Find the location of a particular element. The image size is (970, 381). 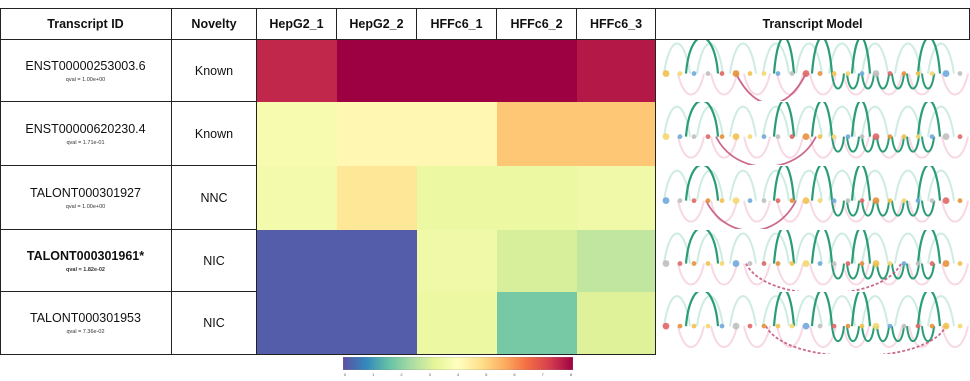

colorbar-tick-label: 0 is located at coordinates (345, 374).